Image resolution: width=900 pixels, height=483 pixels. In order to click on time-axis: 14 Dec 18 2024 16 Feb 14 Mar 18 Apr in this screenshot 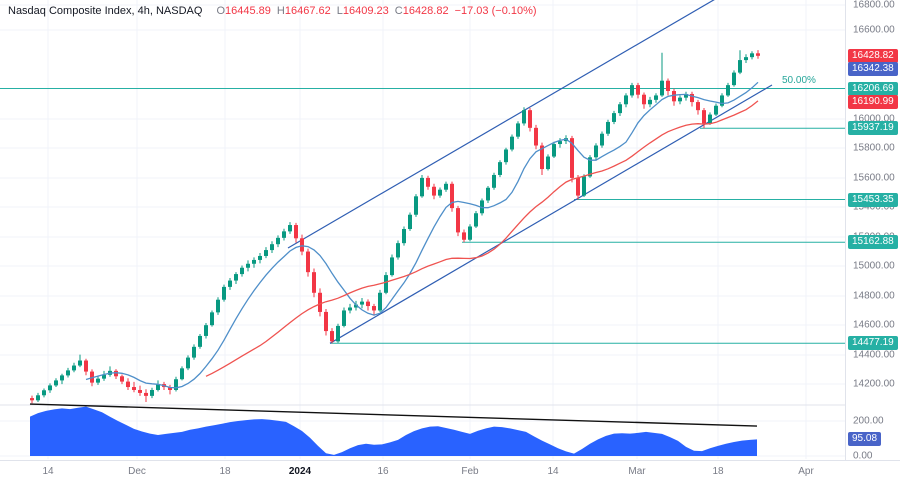, I will do `click(450, 471)`.